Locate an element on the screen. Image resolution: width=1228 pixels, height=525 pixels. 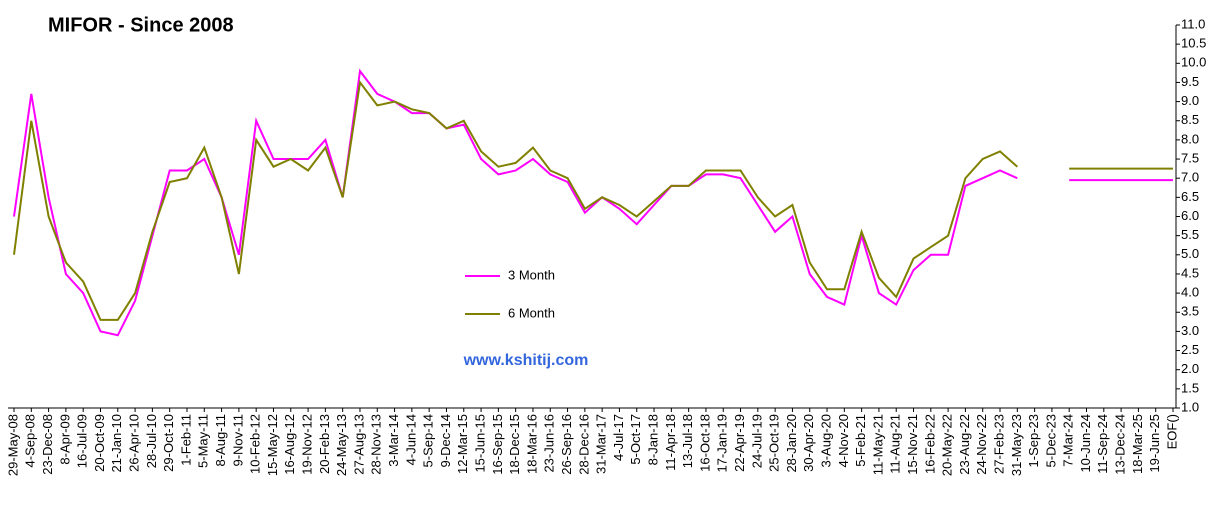
x-tick-label: 27-Aug-13 is located at coordinates (358, 444).